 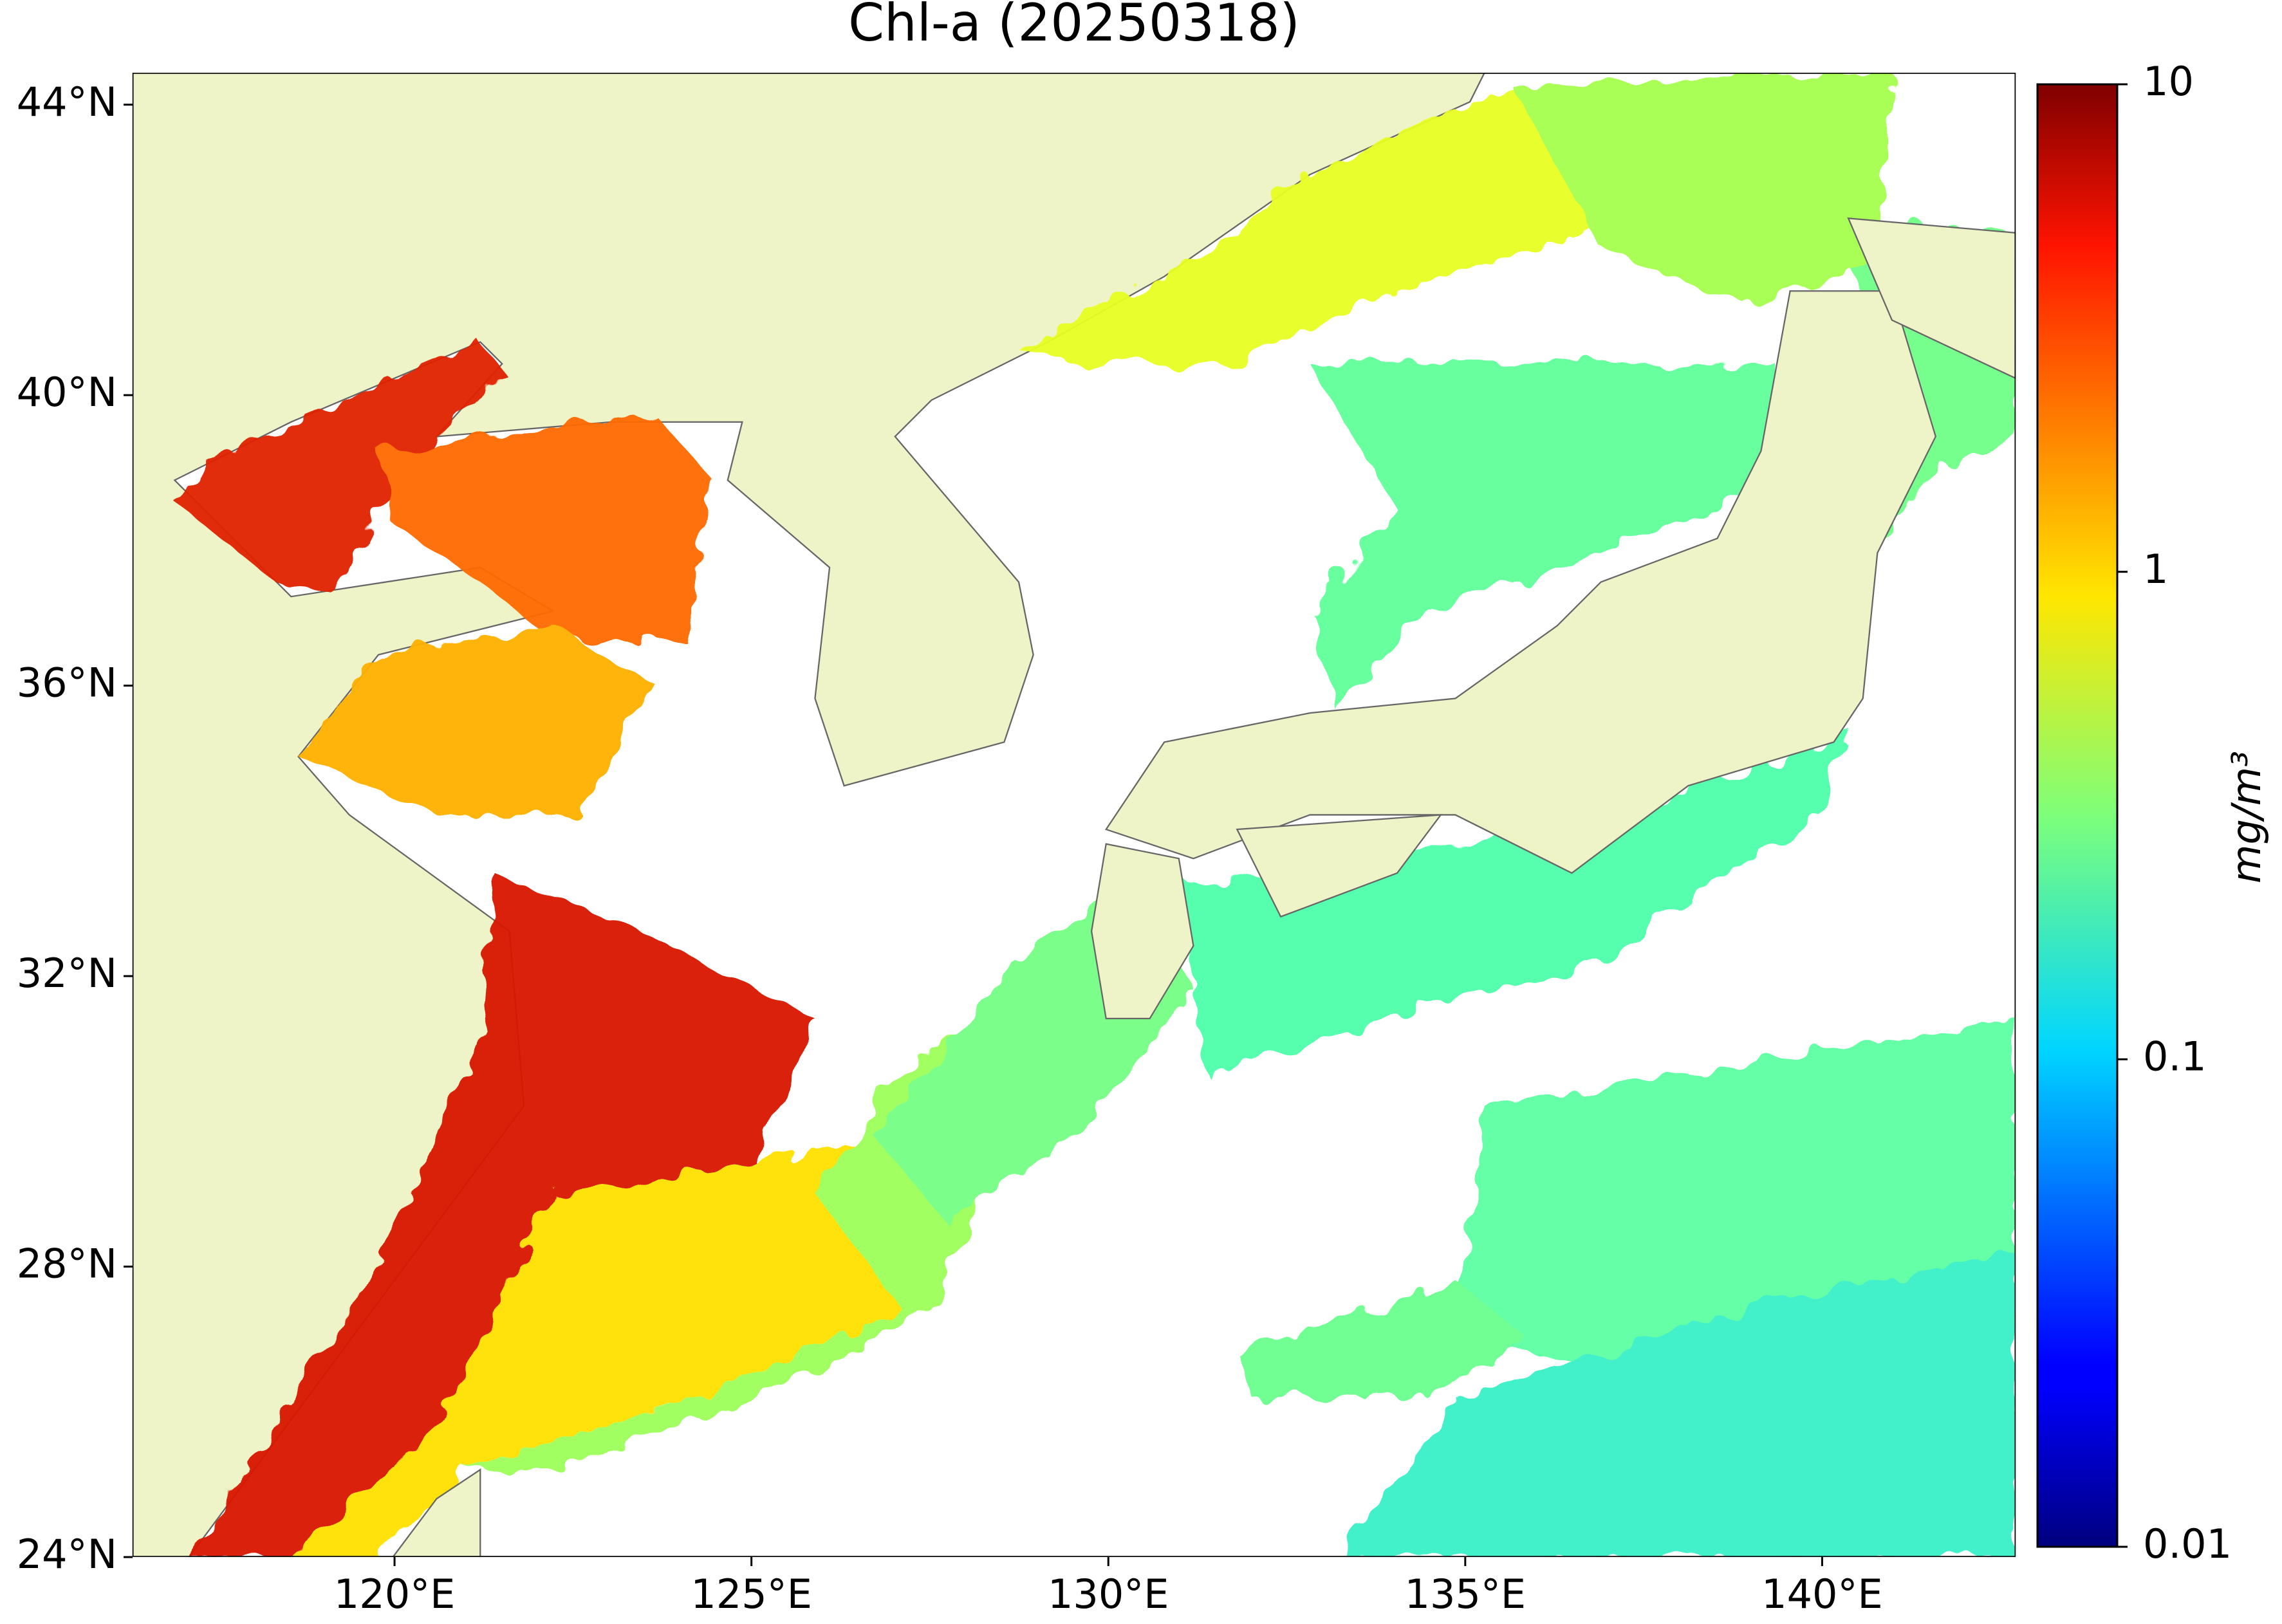 I want to click on colorbar-label: mg/m³, so click(x=2246, y=817).